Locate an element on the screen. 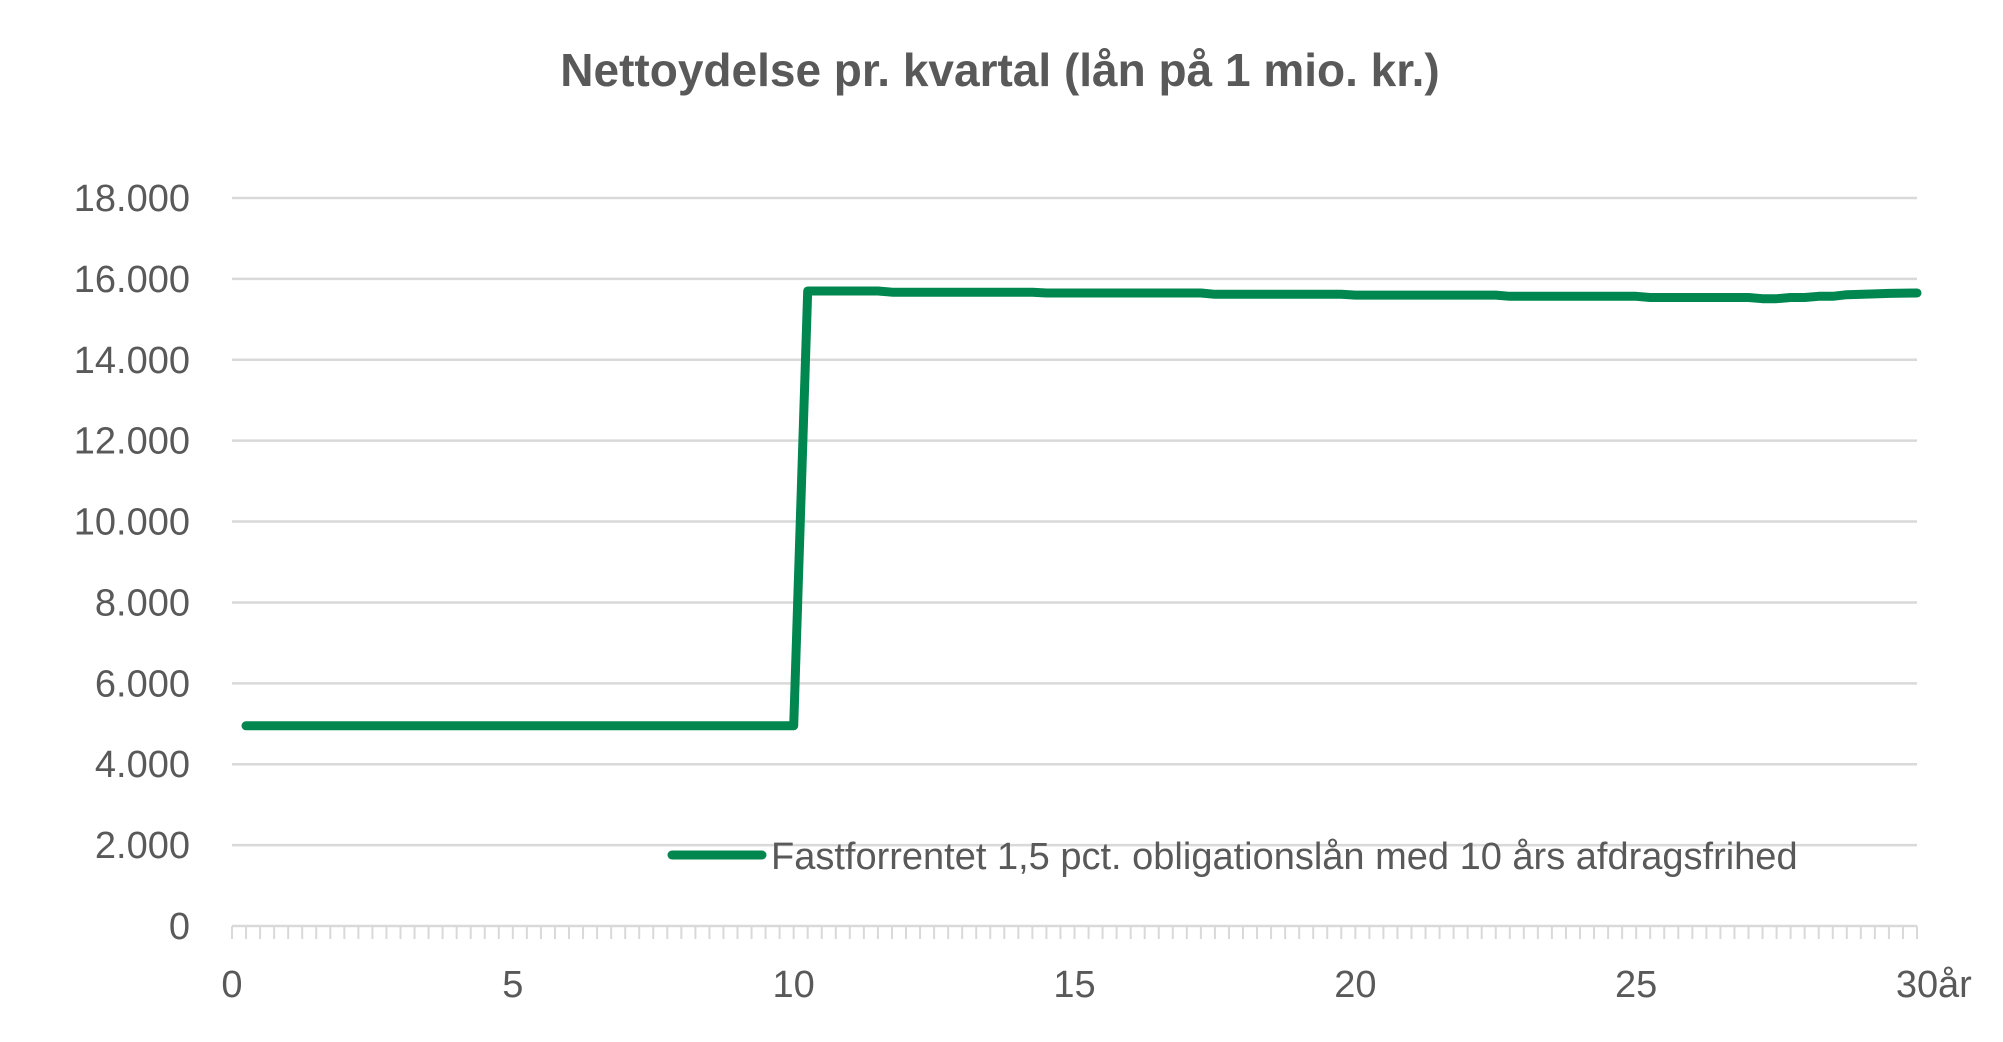  y-tick-label-5: 10.000 is located at coordinates (132, 523).